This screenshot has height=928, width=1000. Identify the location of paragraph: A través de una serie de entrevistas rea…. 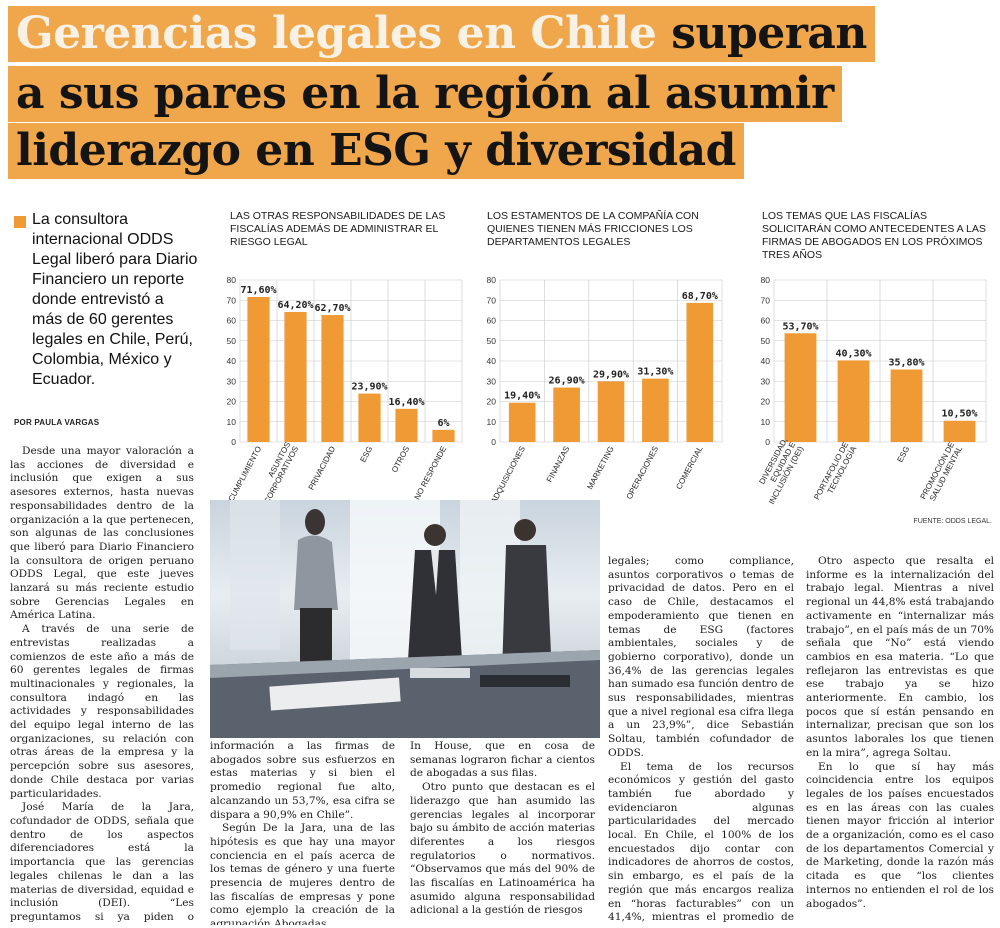
(102, 711).